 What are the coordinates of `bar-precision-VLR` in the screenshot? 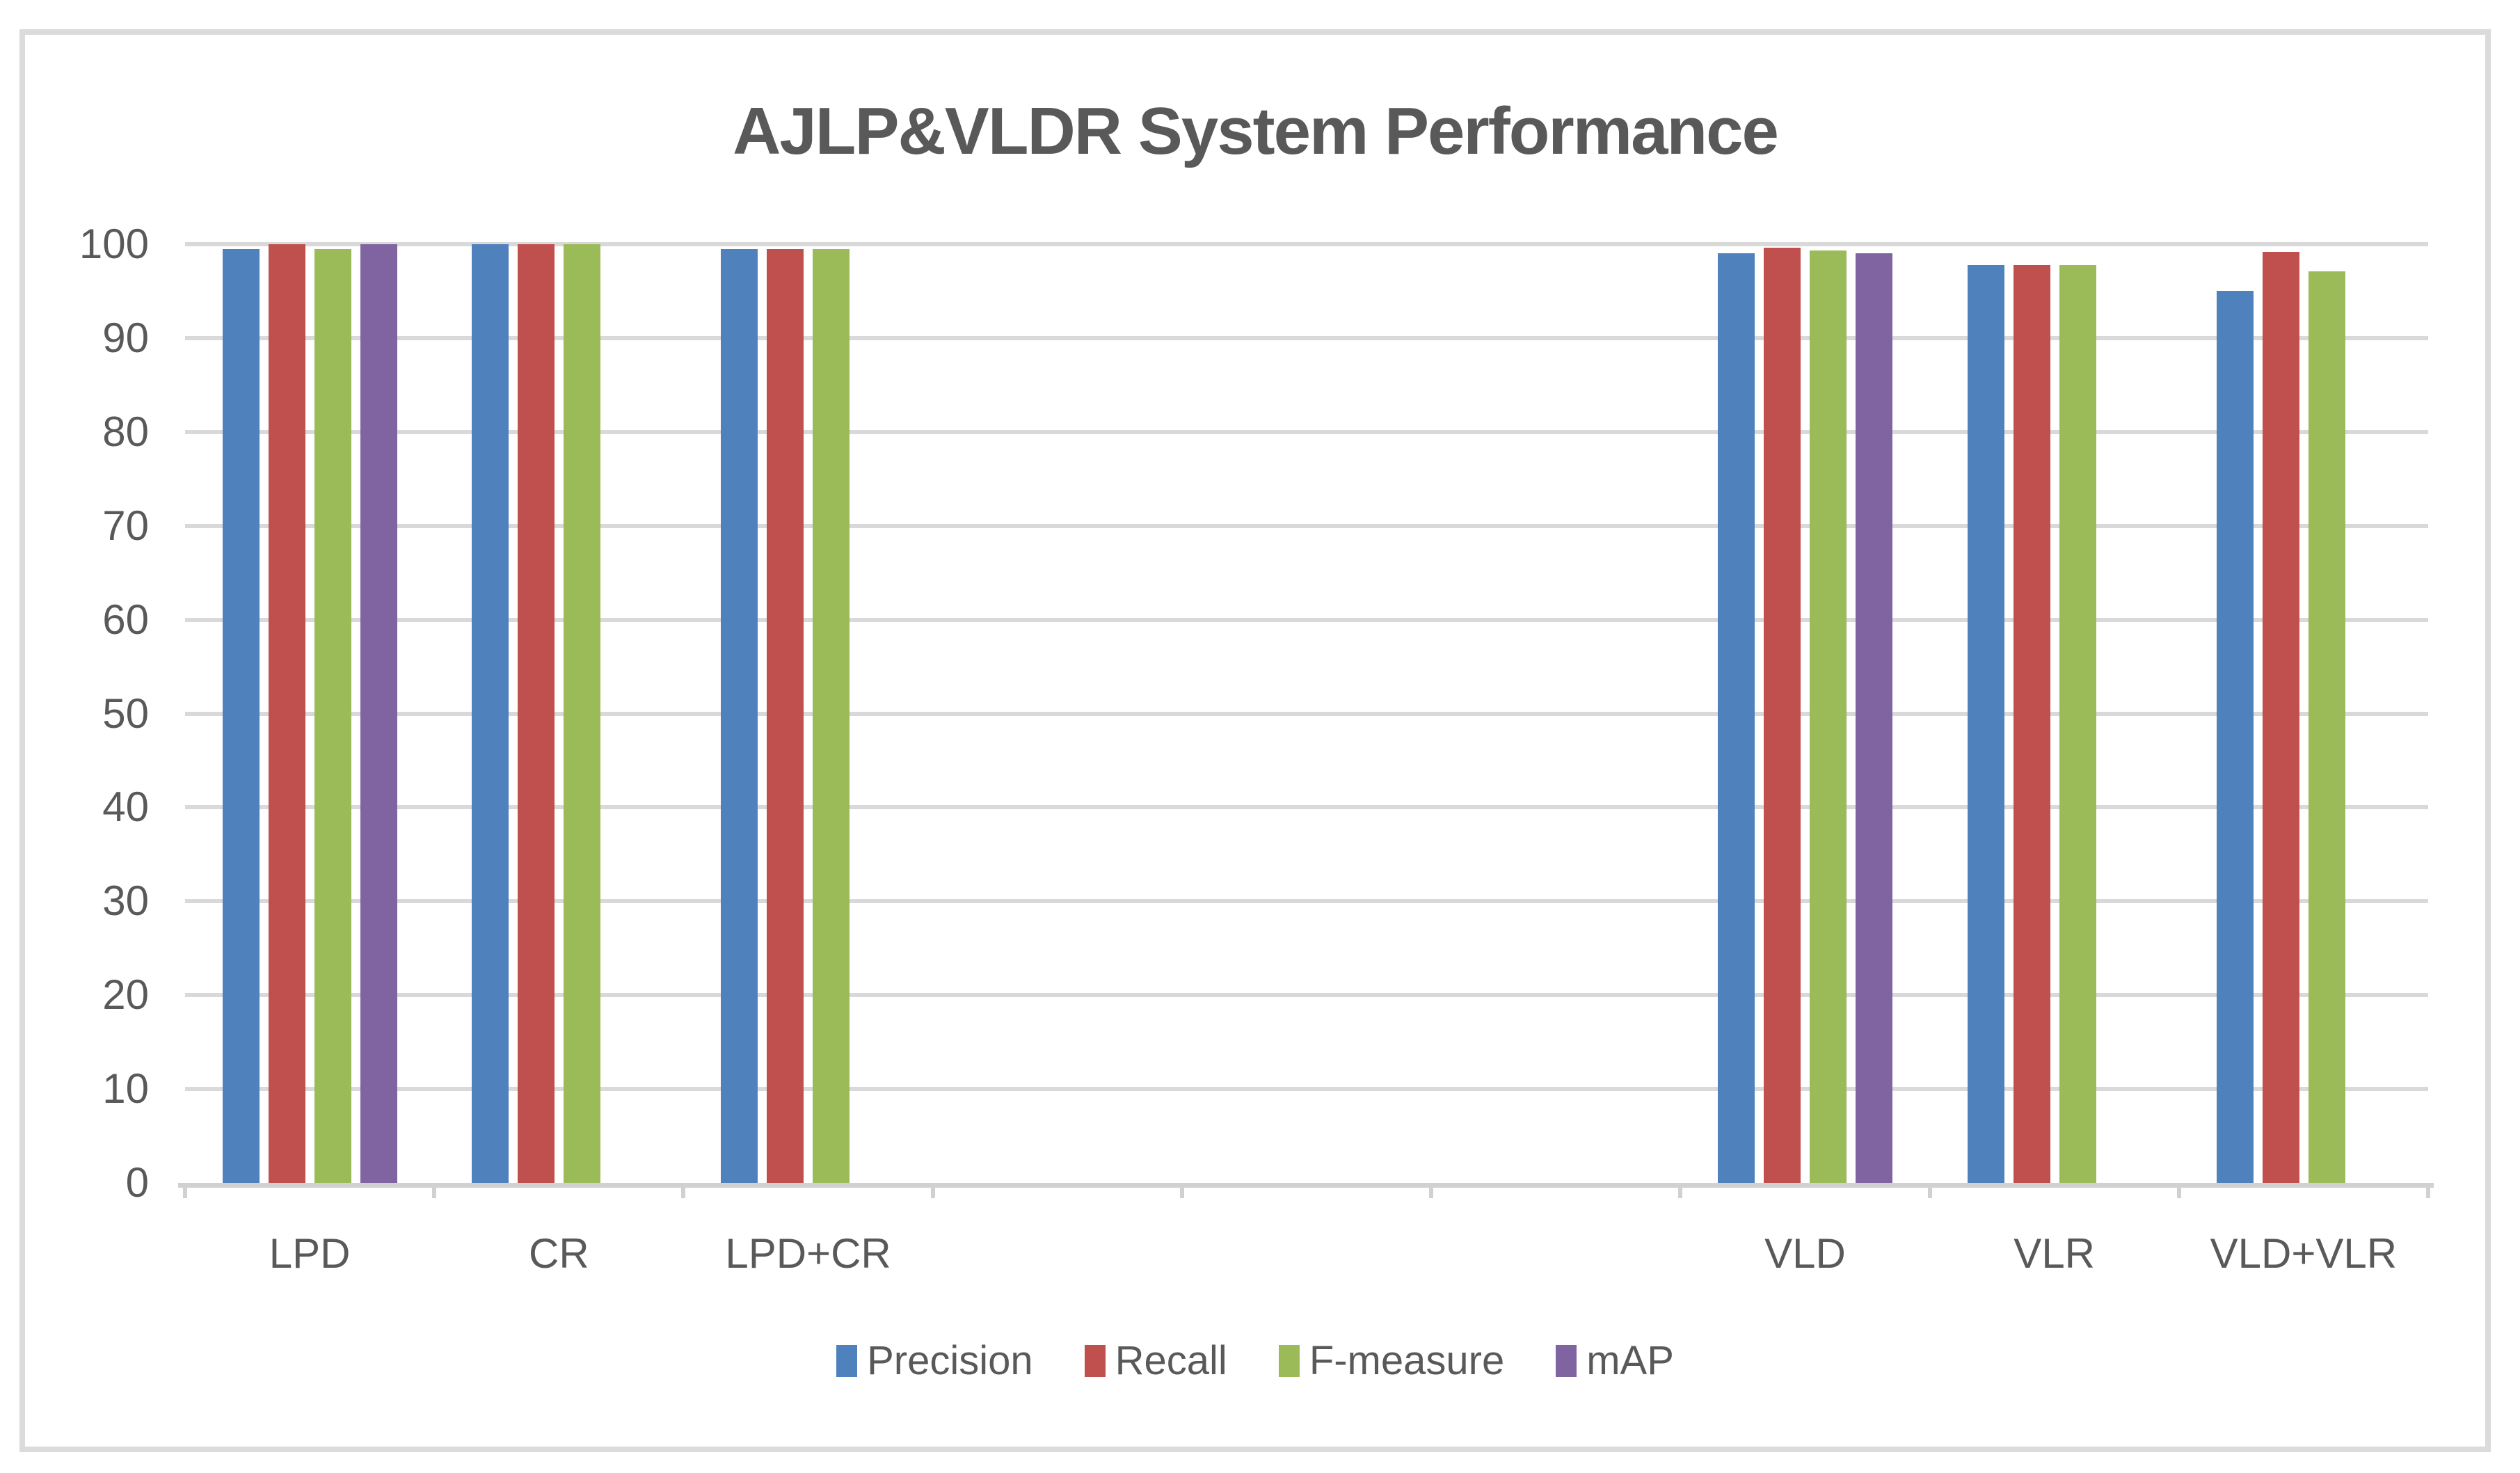 It's located at (1985, 723).